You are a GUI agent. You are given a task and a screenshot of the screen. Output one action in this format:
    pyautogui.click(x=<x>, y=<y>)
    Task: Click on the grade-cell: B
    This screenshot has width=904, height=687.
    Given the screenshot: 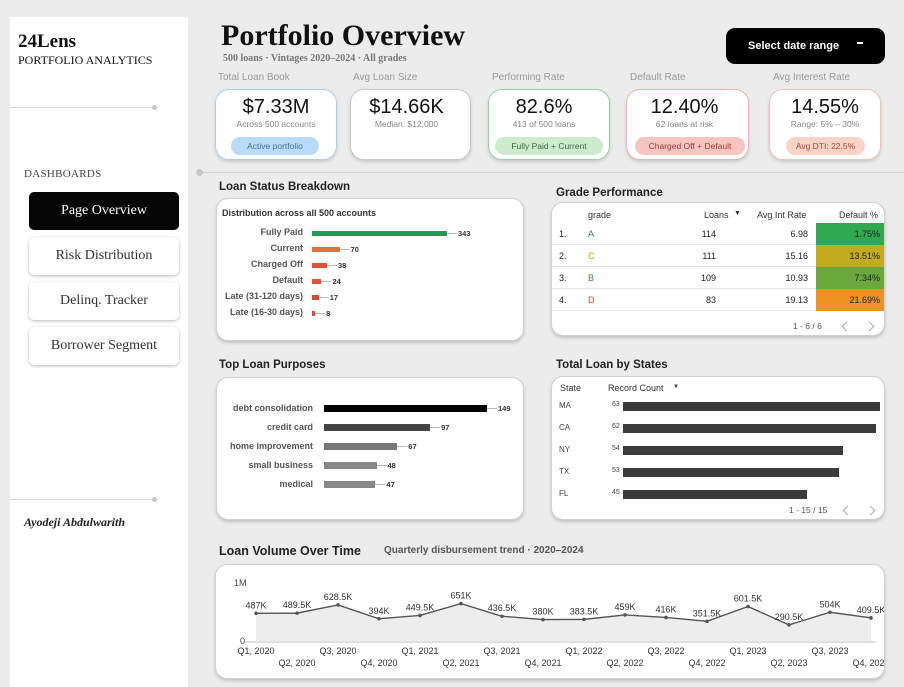 What is the action you would take?
    pyautogui.click(x=591, y=278)
    